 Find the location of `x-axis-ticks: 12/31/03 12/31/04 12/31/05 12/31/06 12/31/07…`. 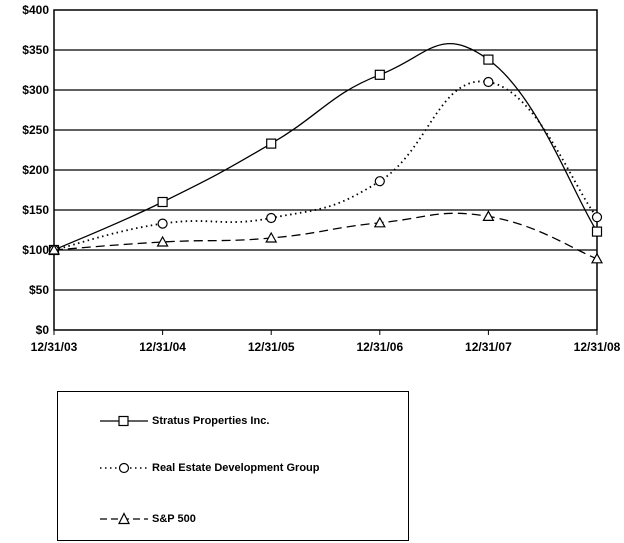

x-axis-ticks: 12/31/03 12/31/04 12/31/05 12/31/06 12/31/07… is located at coordinates (326, 342).